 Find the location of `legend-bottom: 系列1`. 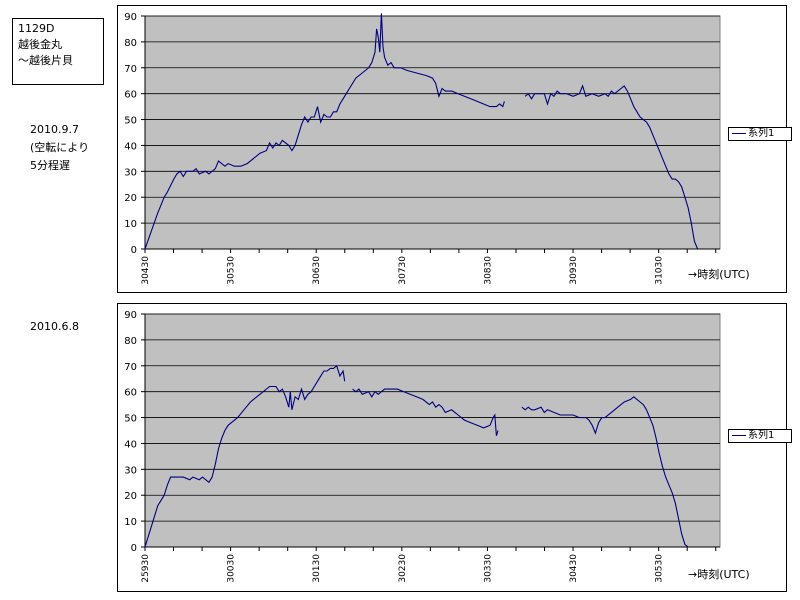

legend-bottom: 系列1 is located at coordinates (760, 436).